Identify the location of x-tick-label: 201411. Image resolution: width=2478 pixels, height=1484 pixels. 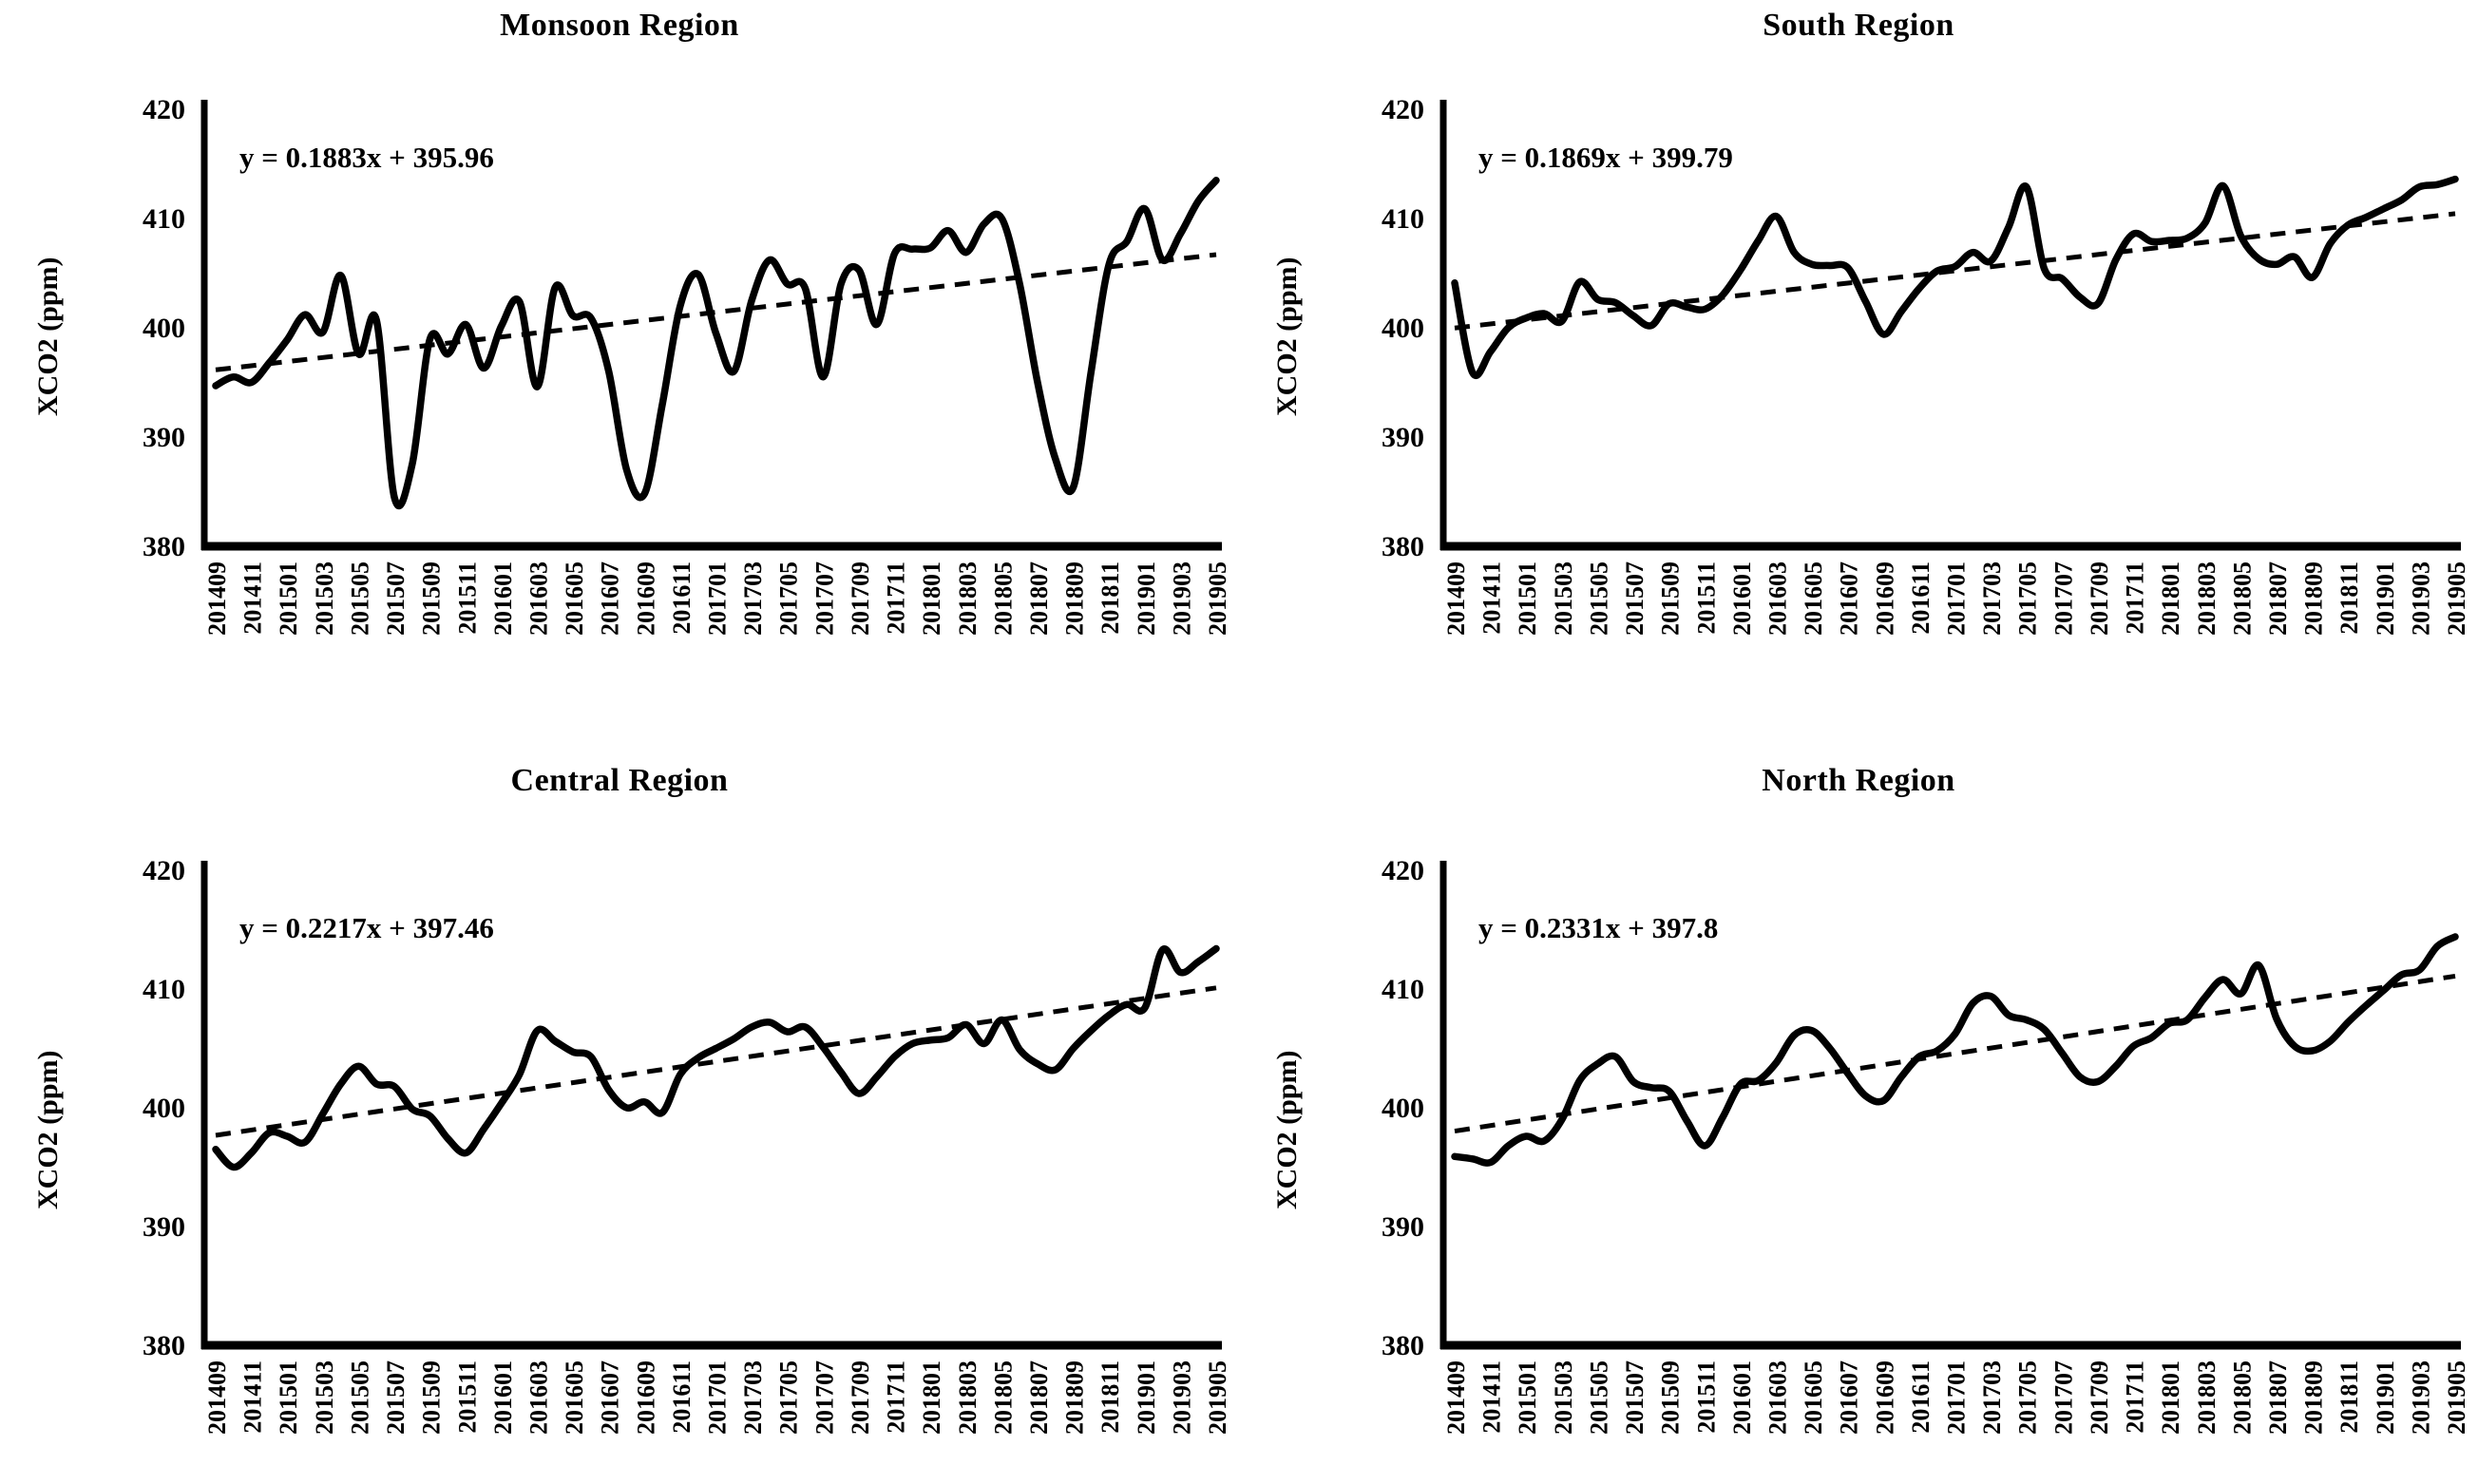
(253, 1397).